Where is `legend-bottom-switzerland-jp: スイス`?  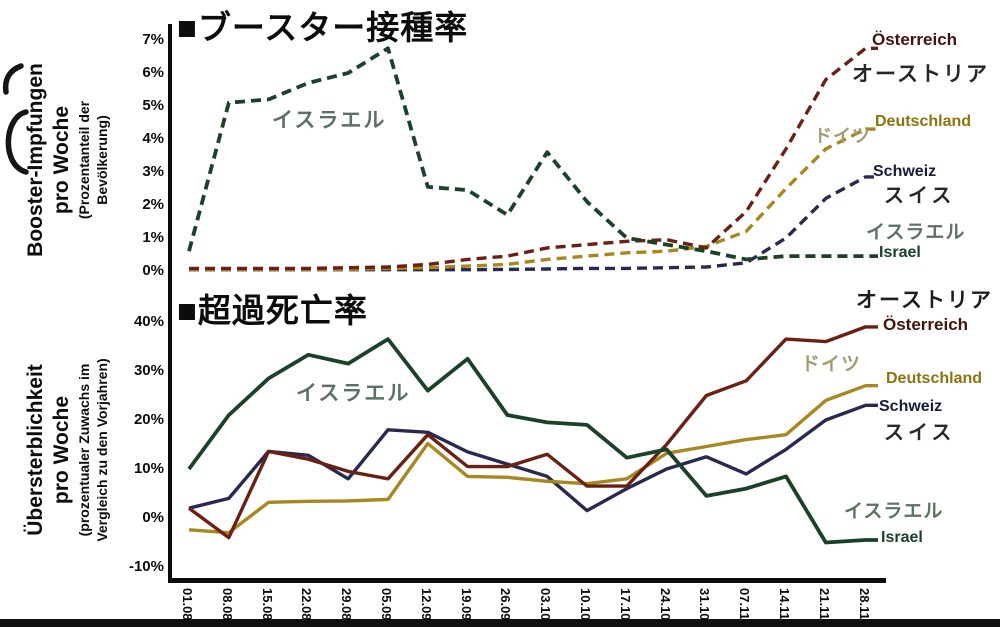 legend-bottom-switzerland-jp: スイス is located at coordinates (920, 433).